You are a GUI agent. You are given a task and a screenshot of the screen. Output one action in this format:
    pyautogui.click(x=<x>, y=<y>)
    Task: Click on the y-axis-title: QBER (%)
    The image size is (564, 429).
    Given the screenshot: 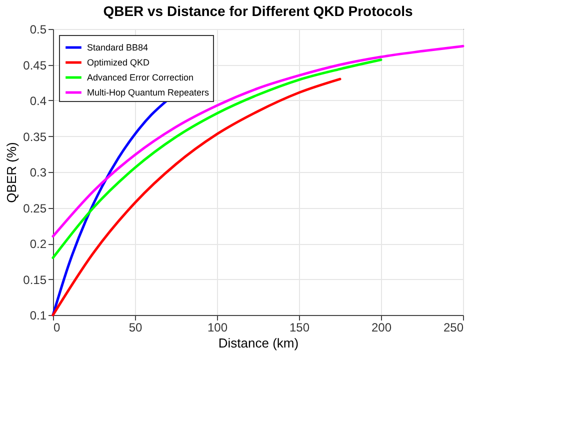 What is the action you would take?
    pyautogui.click(x=12, y=172)
    